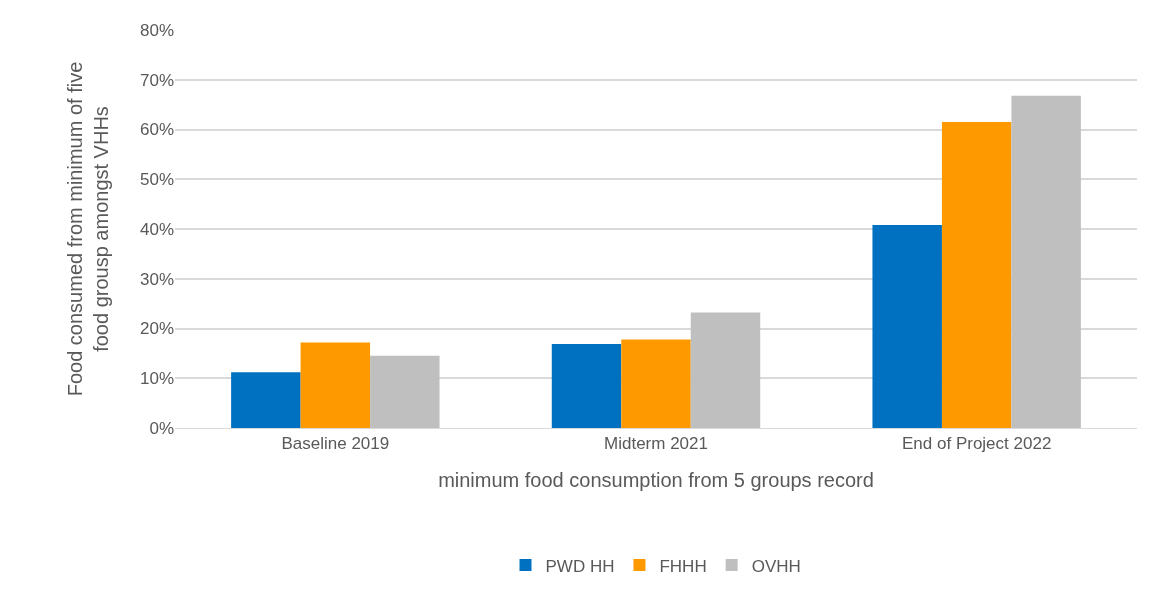  What do you see at coordinates (977, 444) in the screenshot?
I see `x-tick-label: End of Project 2022` at bounding box center [977, 444].